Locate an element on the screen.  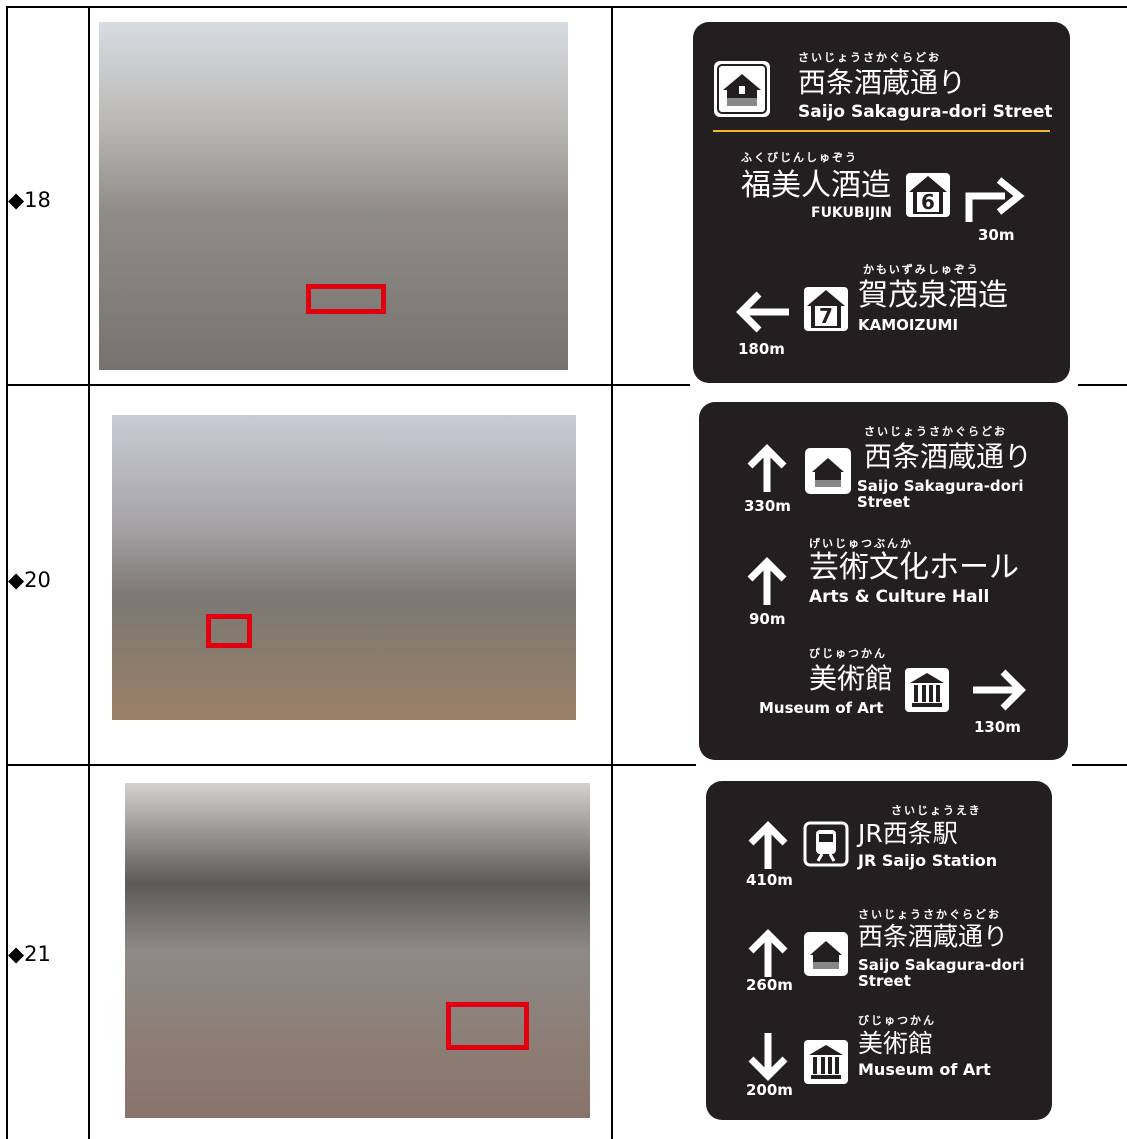
place-name: 福美人酒造 is located at coordinates (816, 185).